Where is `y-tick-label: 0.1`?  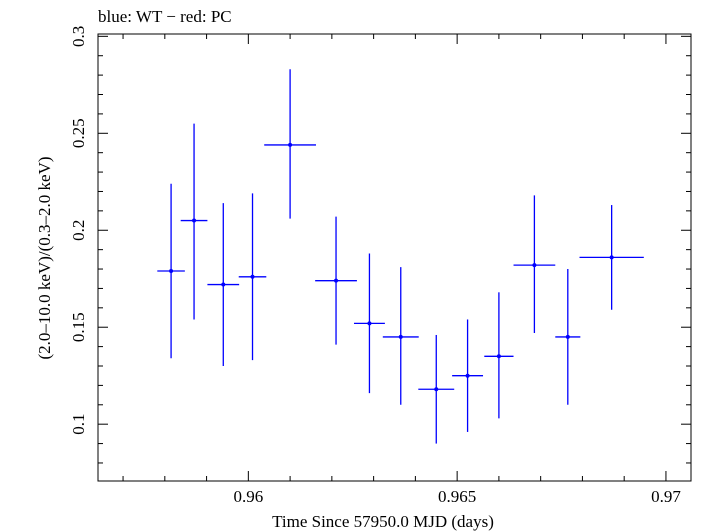 y-tick-label: 0.1 is located at coordinates (78, 424).